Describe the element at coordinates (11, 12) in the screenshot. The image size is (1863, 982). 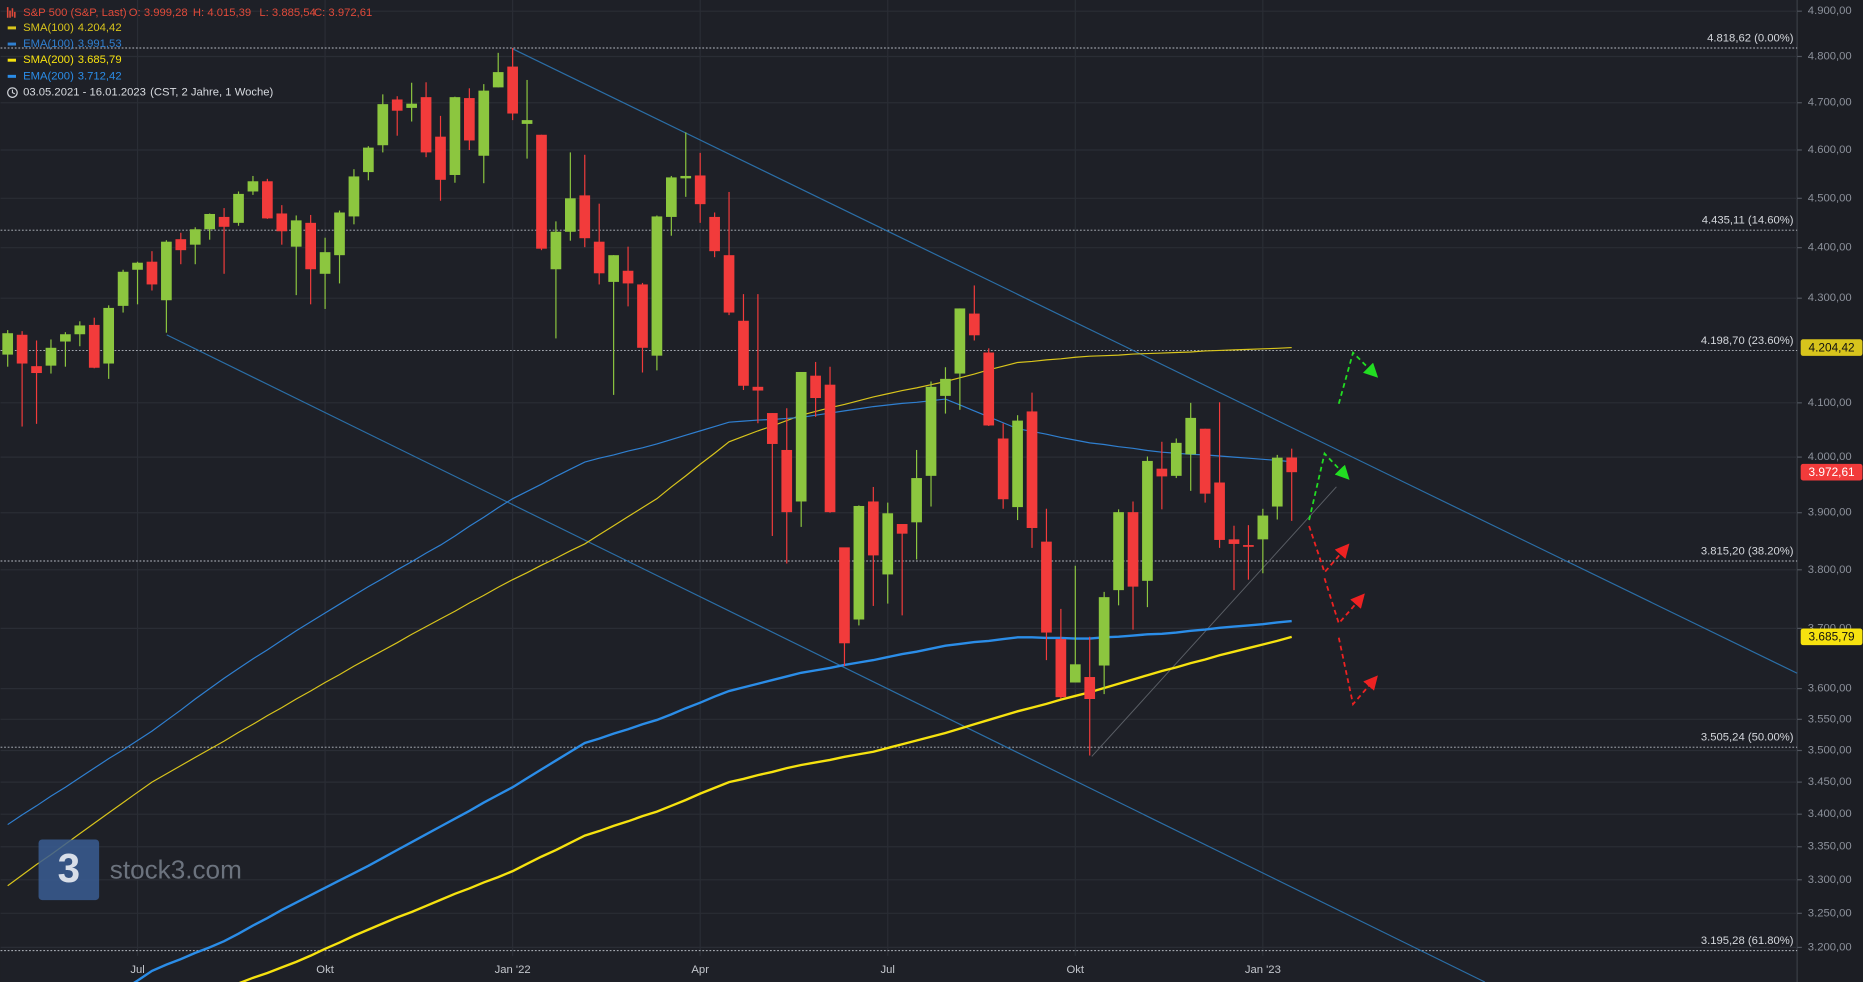
I see `chart-icon` at that location.